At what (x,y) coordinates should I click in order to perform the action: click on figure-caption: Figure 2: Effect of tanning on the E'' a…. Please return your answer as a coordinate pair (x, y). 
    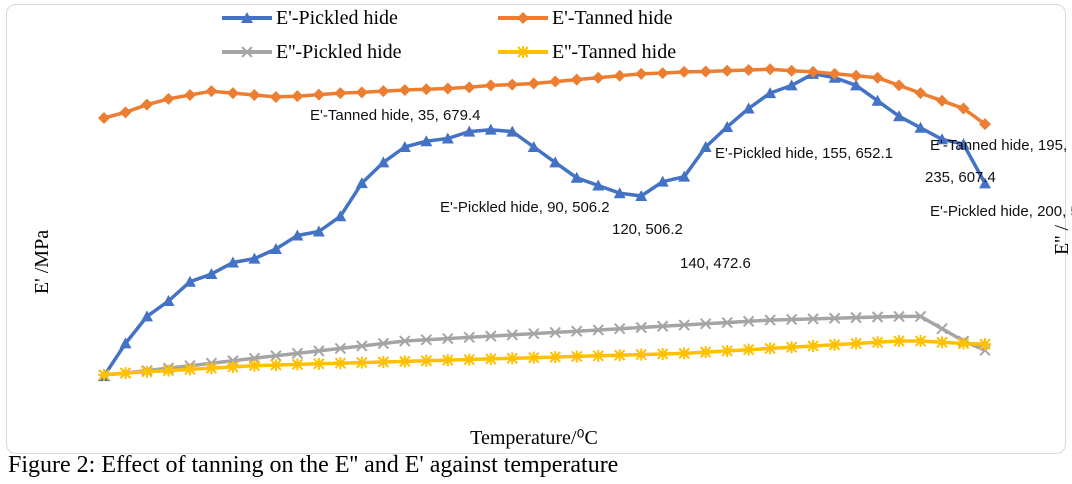
    Looking at the image, I should click on (313, 465).